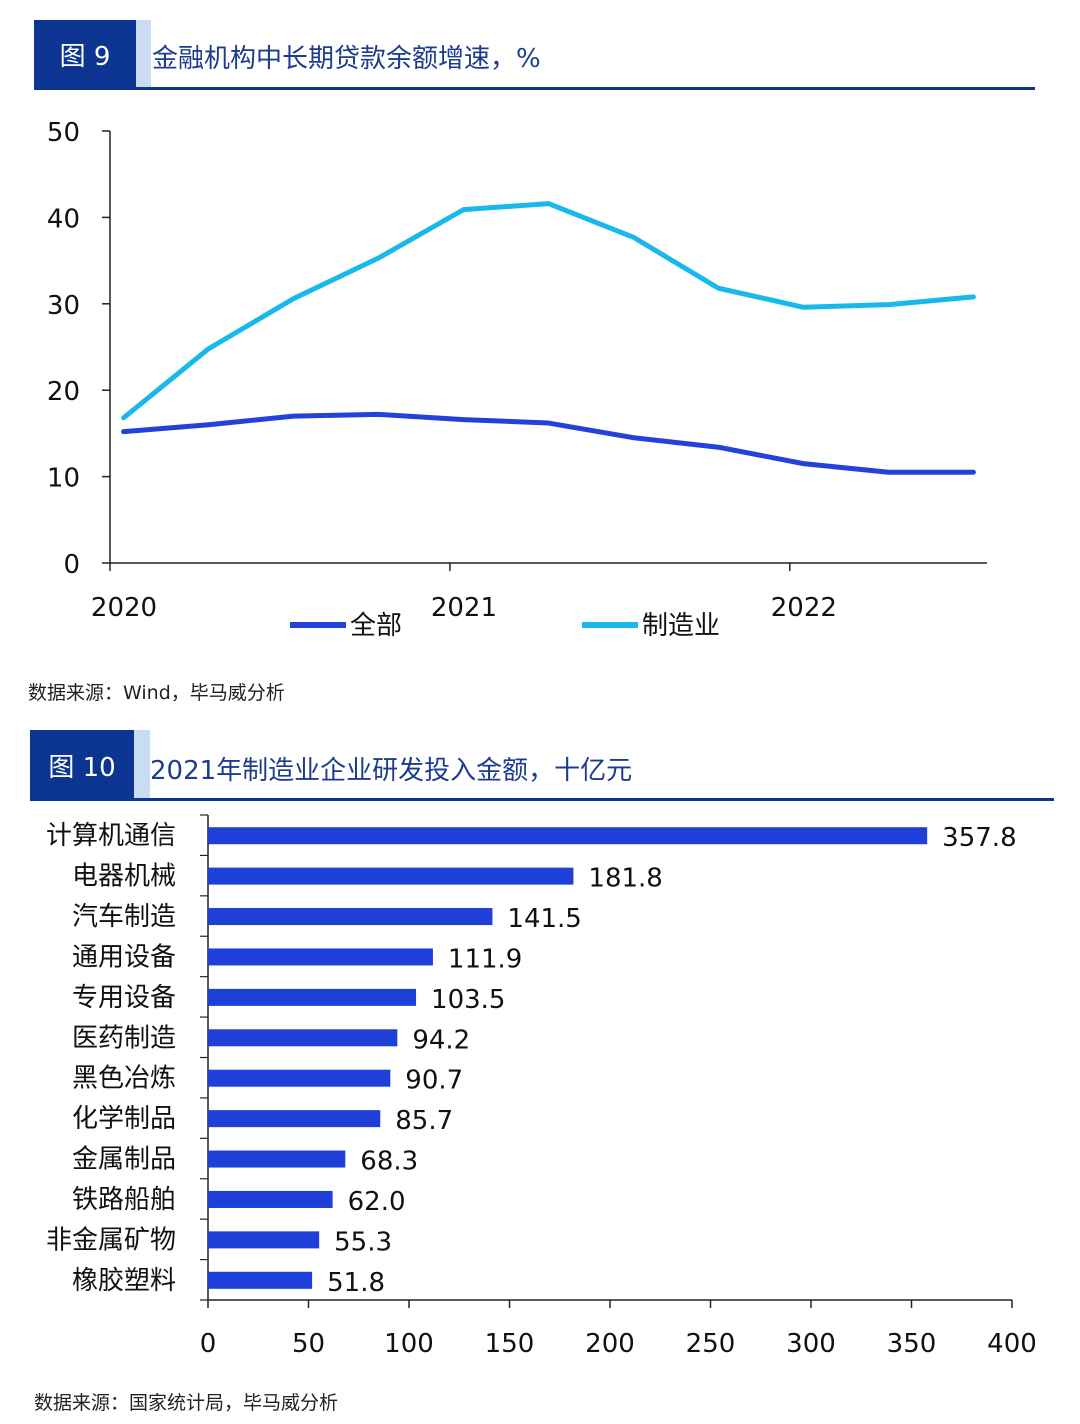  I want to click on figure9-title: 金融机构中长期贷款余额增速，%, so click(346, 59).